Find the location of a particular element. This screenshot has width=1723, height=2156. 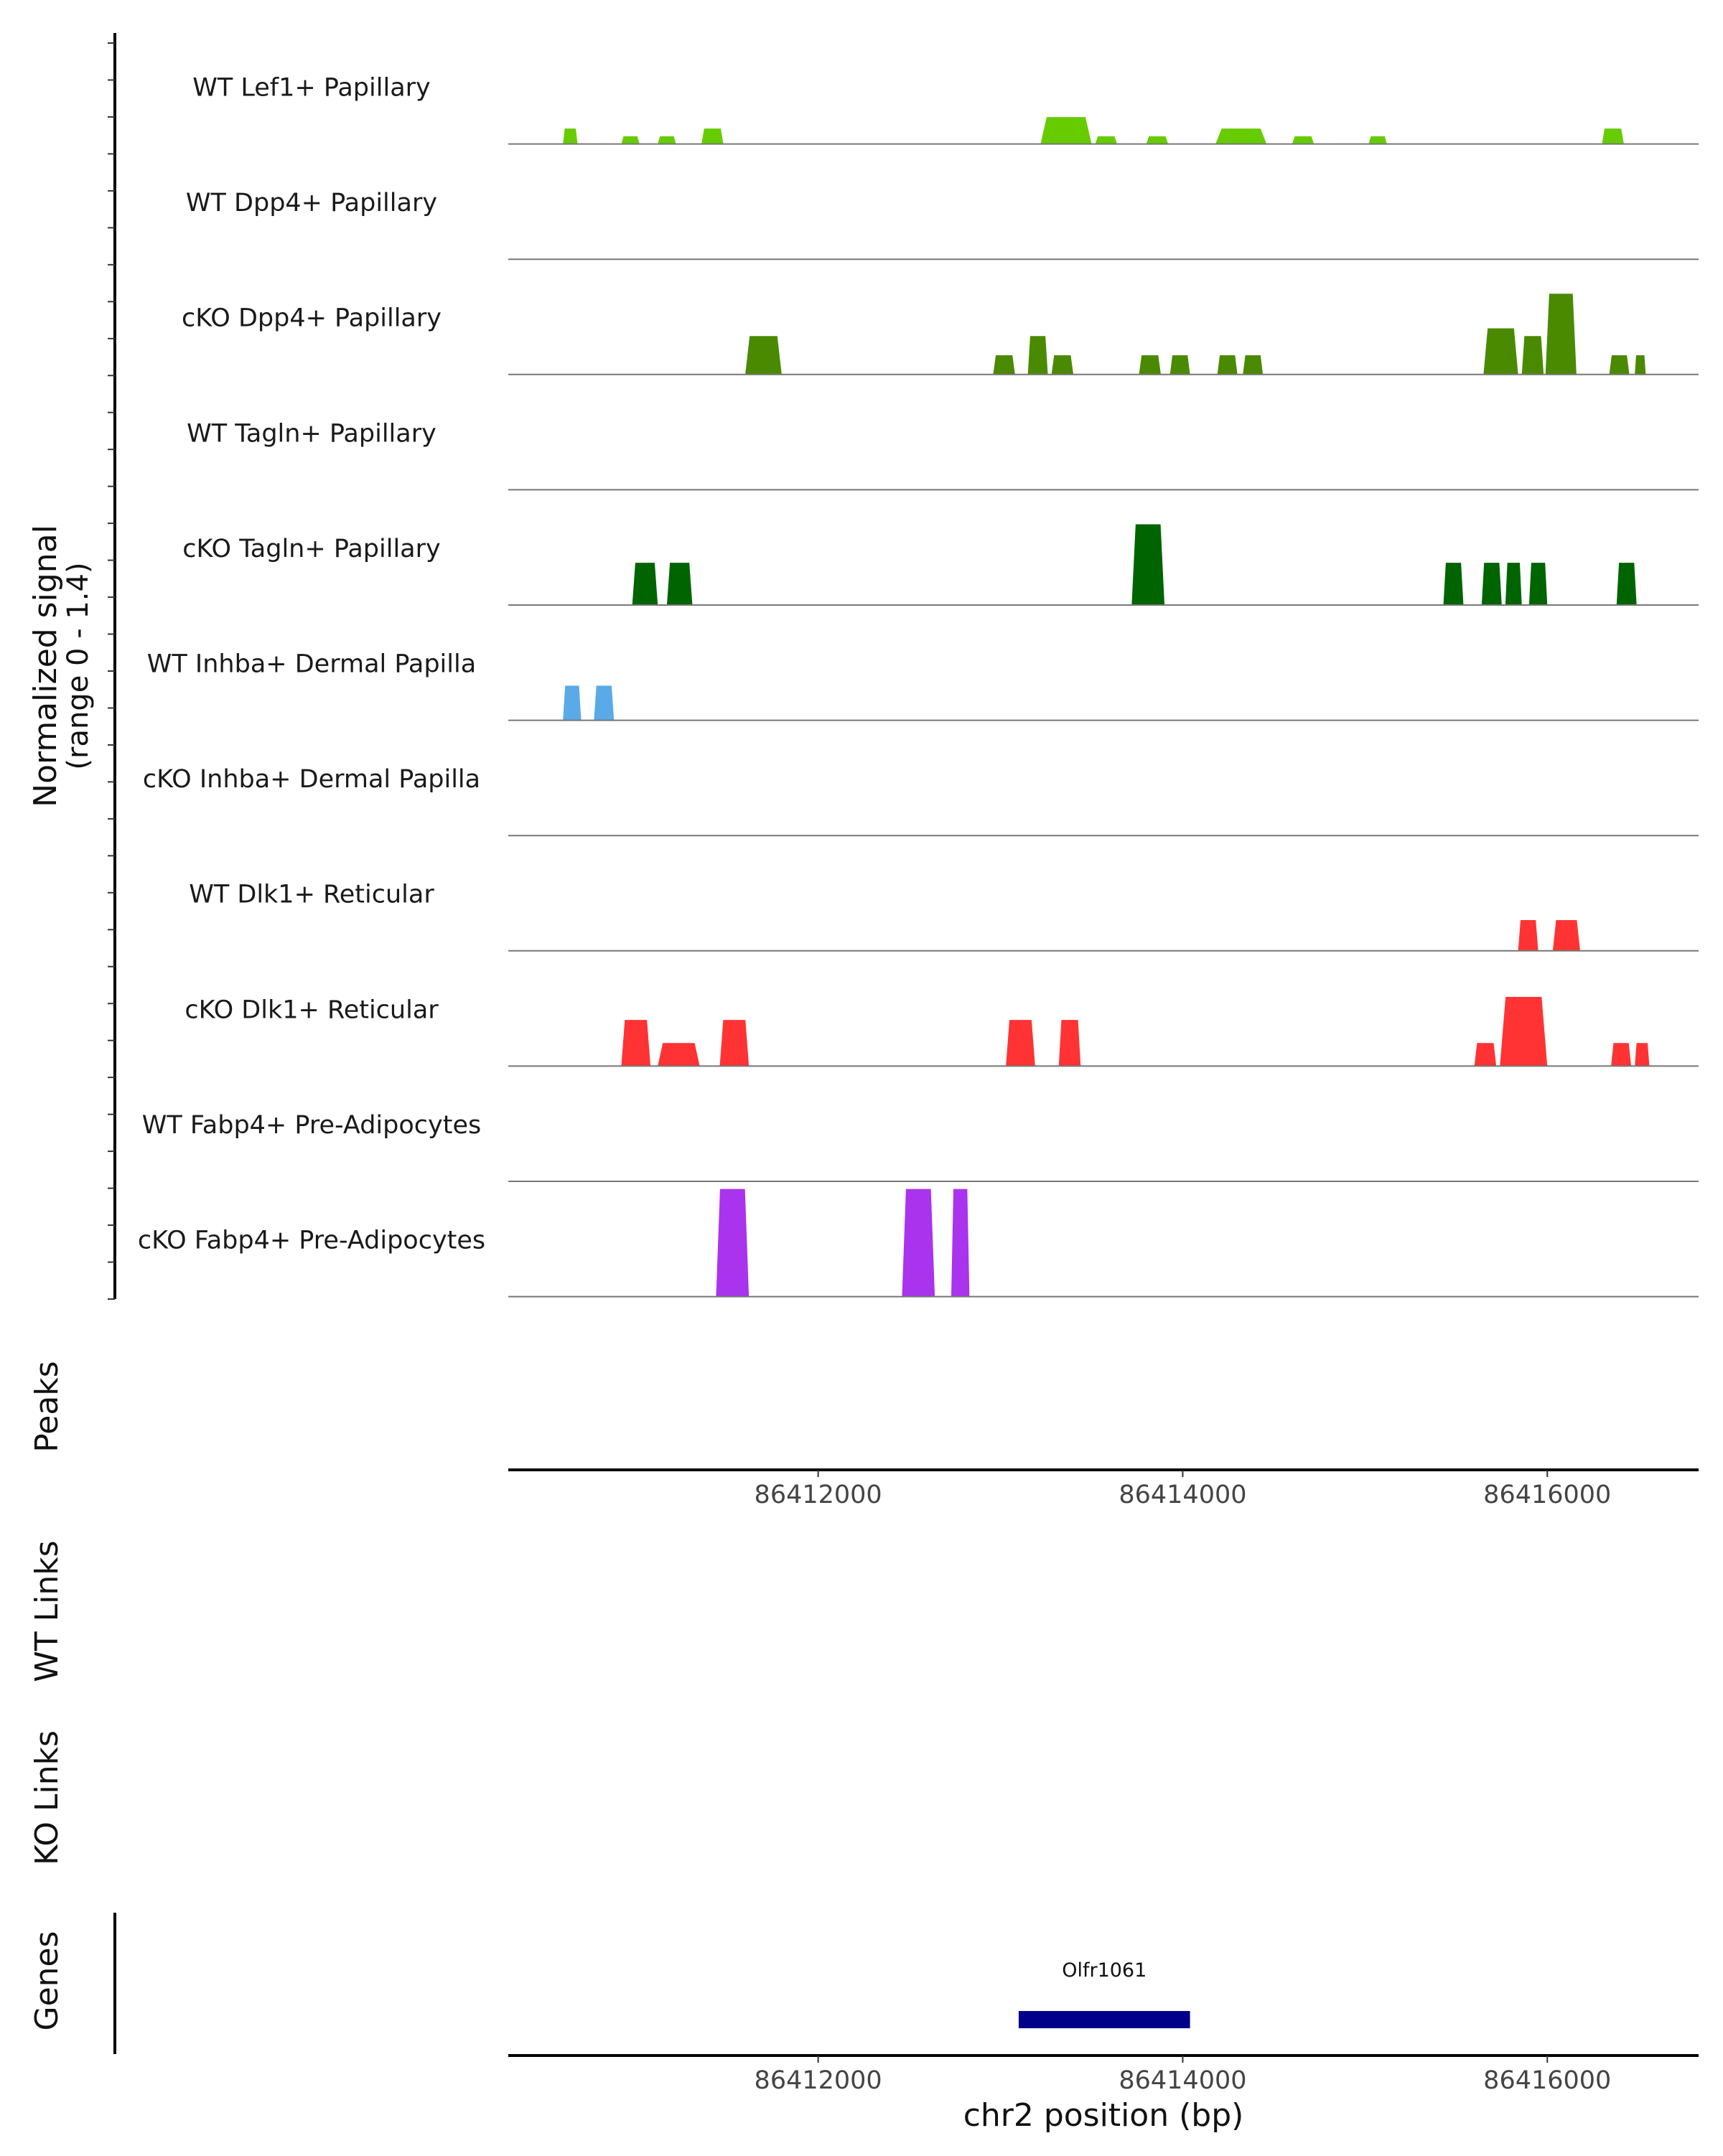

track: WT Dpp4+ Papillary is located at coordinates (942, 225).